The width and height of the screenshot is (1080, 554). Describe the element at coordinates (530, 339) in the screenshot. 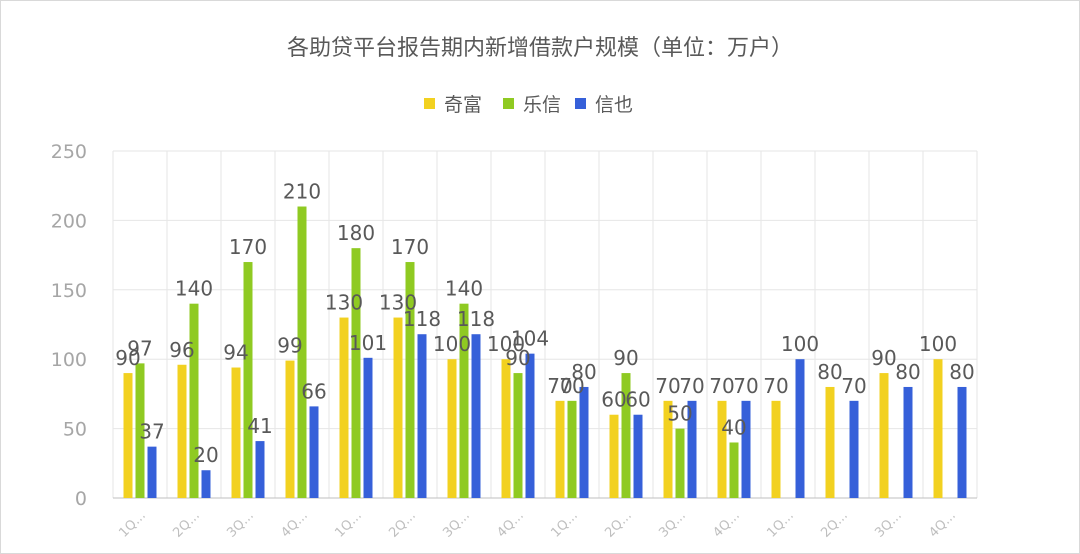

I see `data-label: 104` at that location.